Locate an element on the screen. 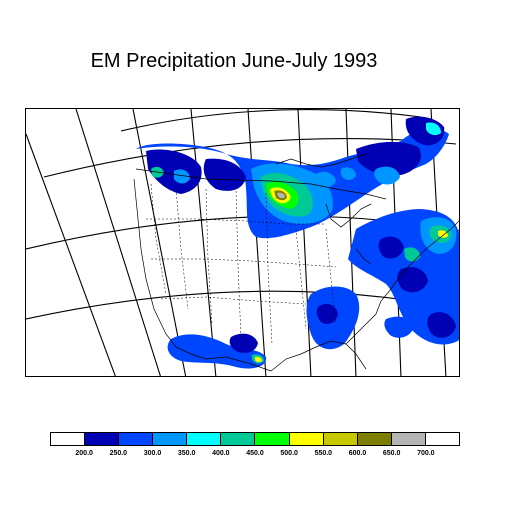 Image resolution: width=512 pixels, height=512 pixels. legend-label: 450.0 is located at coordinates (255, 453).